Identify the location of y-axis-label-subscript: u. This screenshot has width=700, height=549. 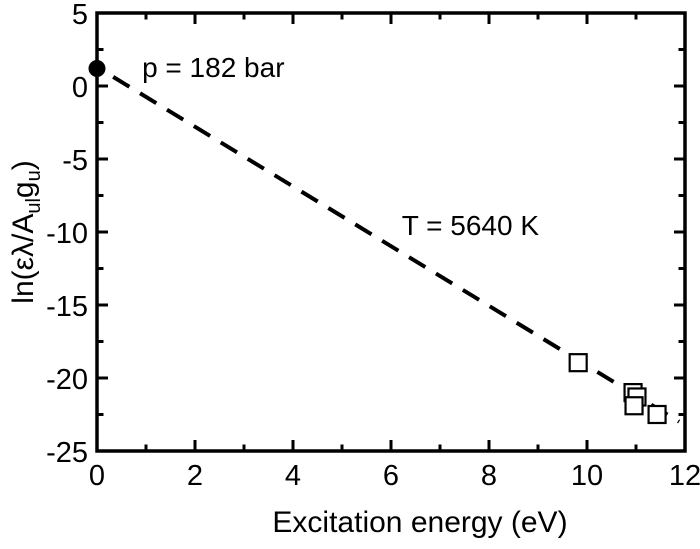
(34, 175).